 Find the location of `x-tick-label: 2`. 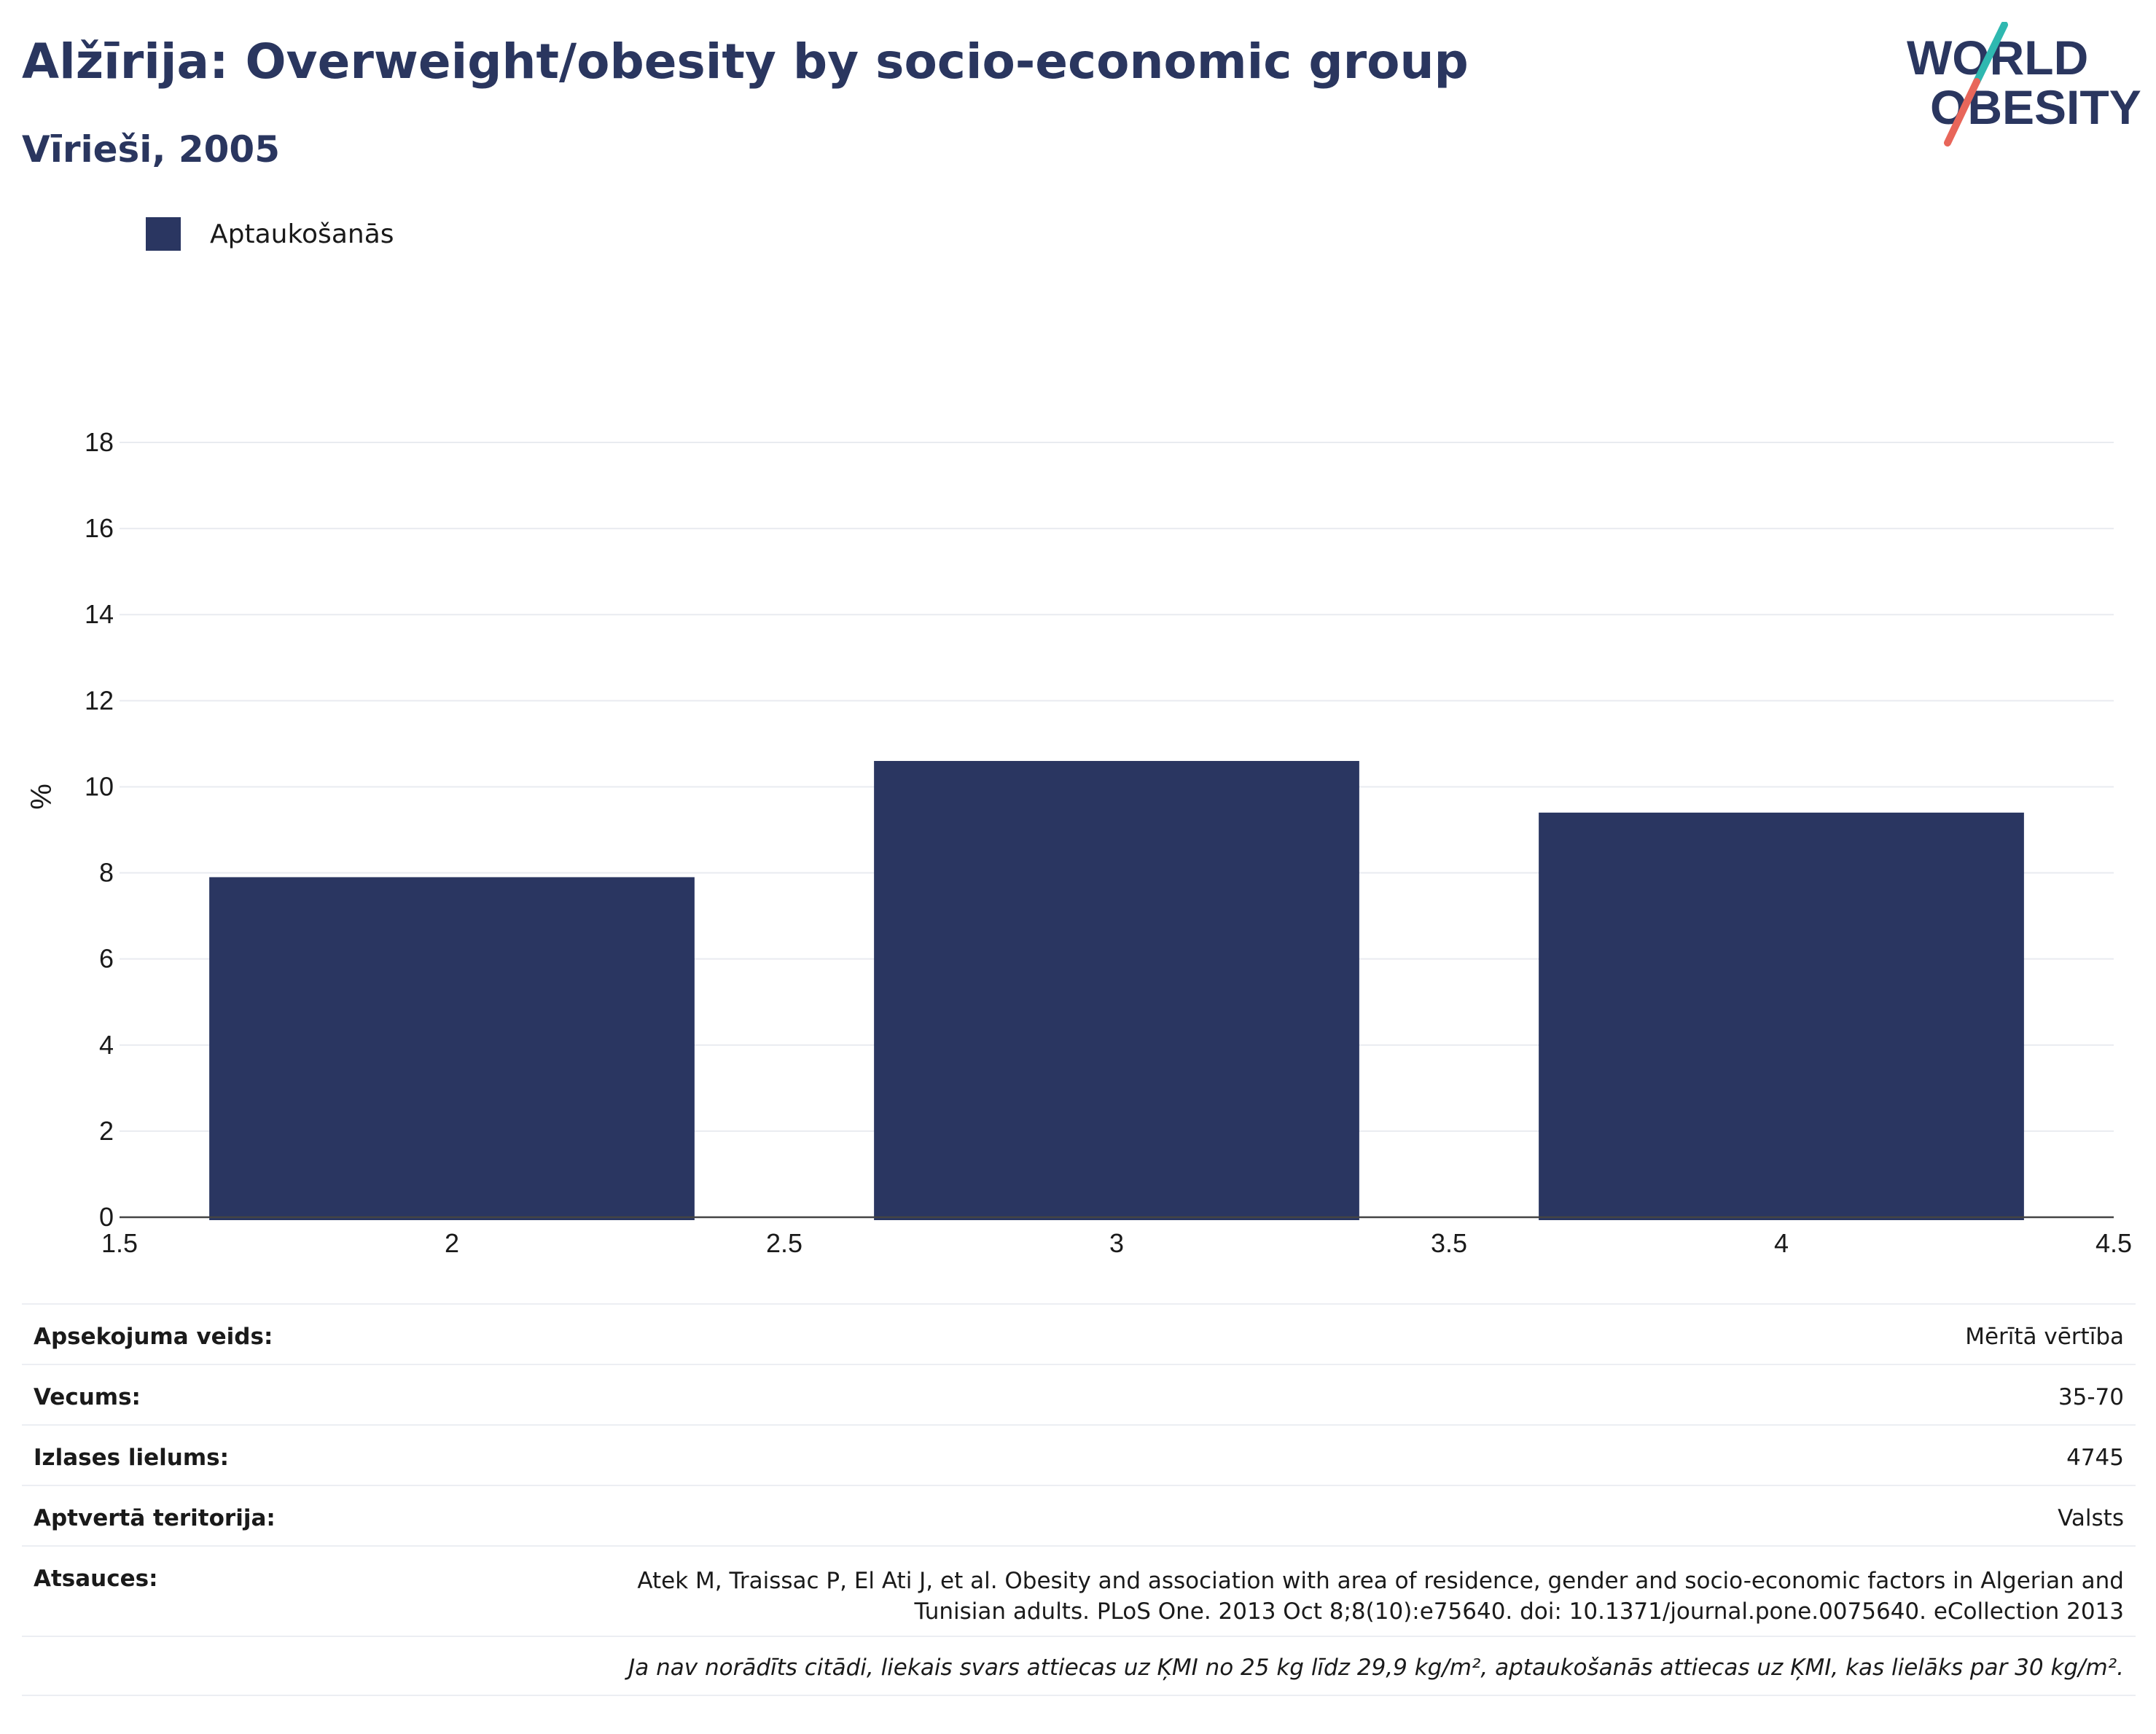

x-tick-label: 2 is located at coordinates (452, 1243).